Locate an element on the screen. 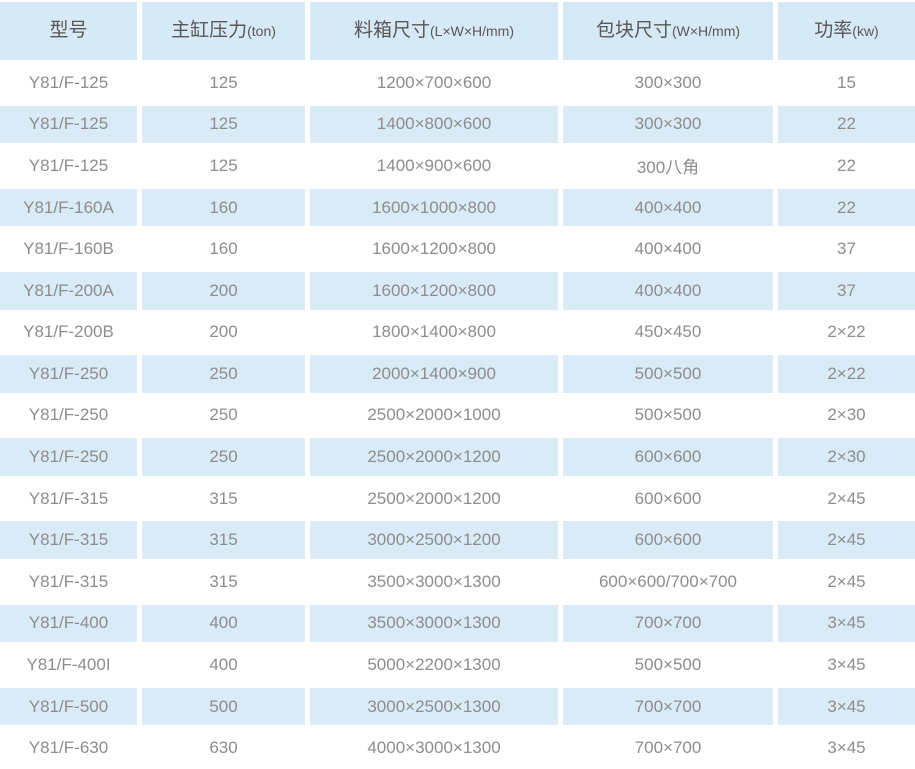 This screenshot has height=769, width=915. table-cell: 600×600/700×700 is located at coordinates (668, 581).